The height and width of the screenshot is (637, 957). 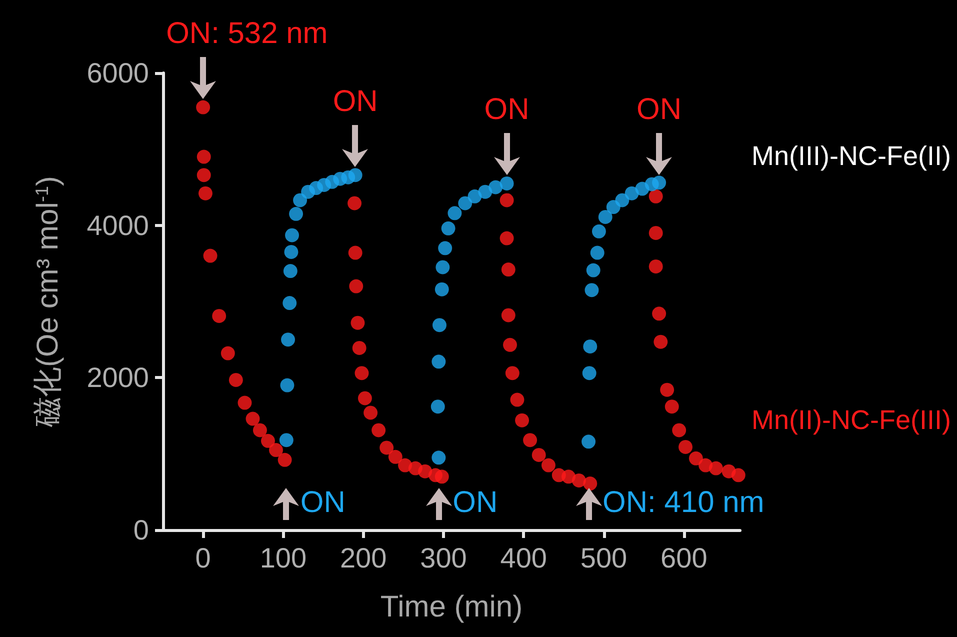 What do you see at coordinates (451, 607) in the screenshot?
I see `x-axis-title: Time (min)` at bounding box center [451, 607].